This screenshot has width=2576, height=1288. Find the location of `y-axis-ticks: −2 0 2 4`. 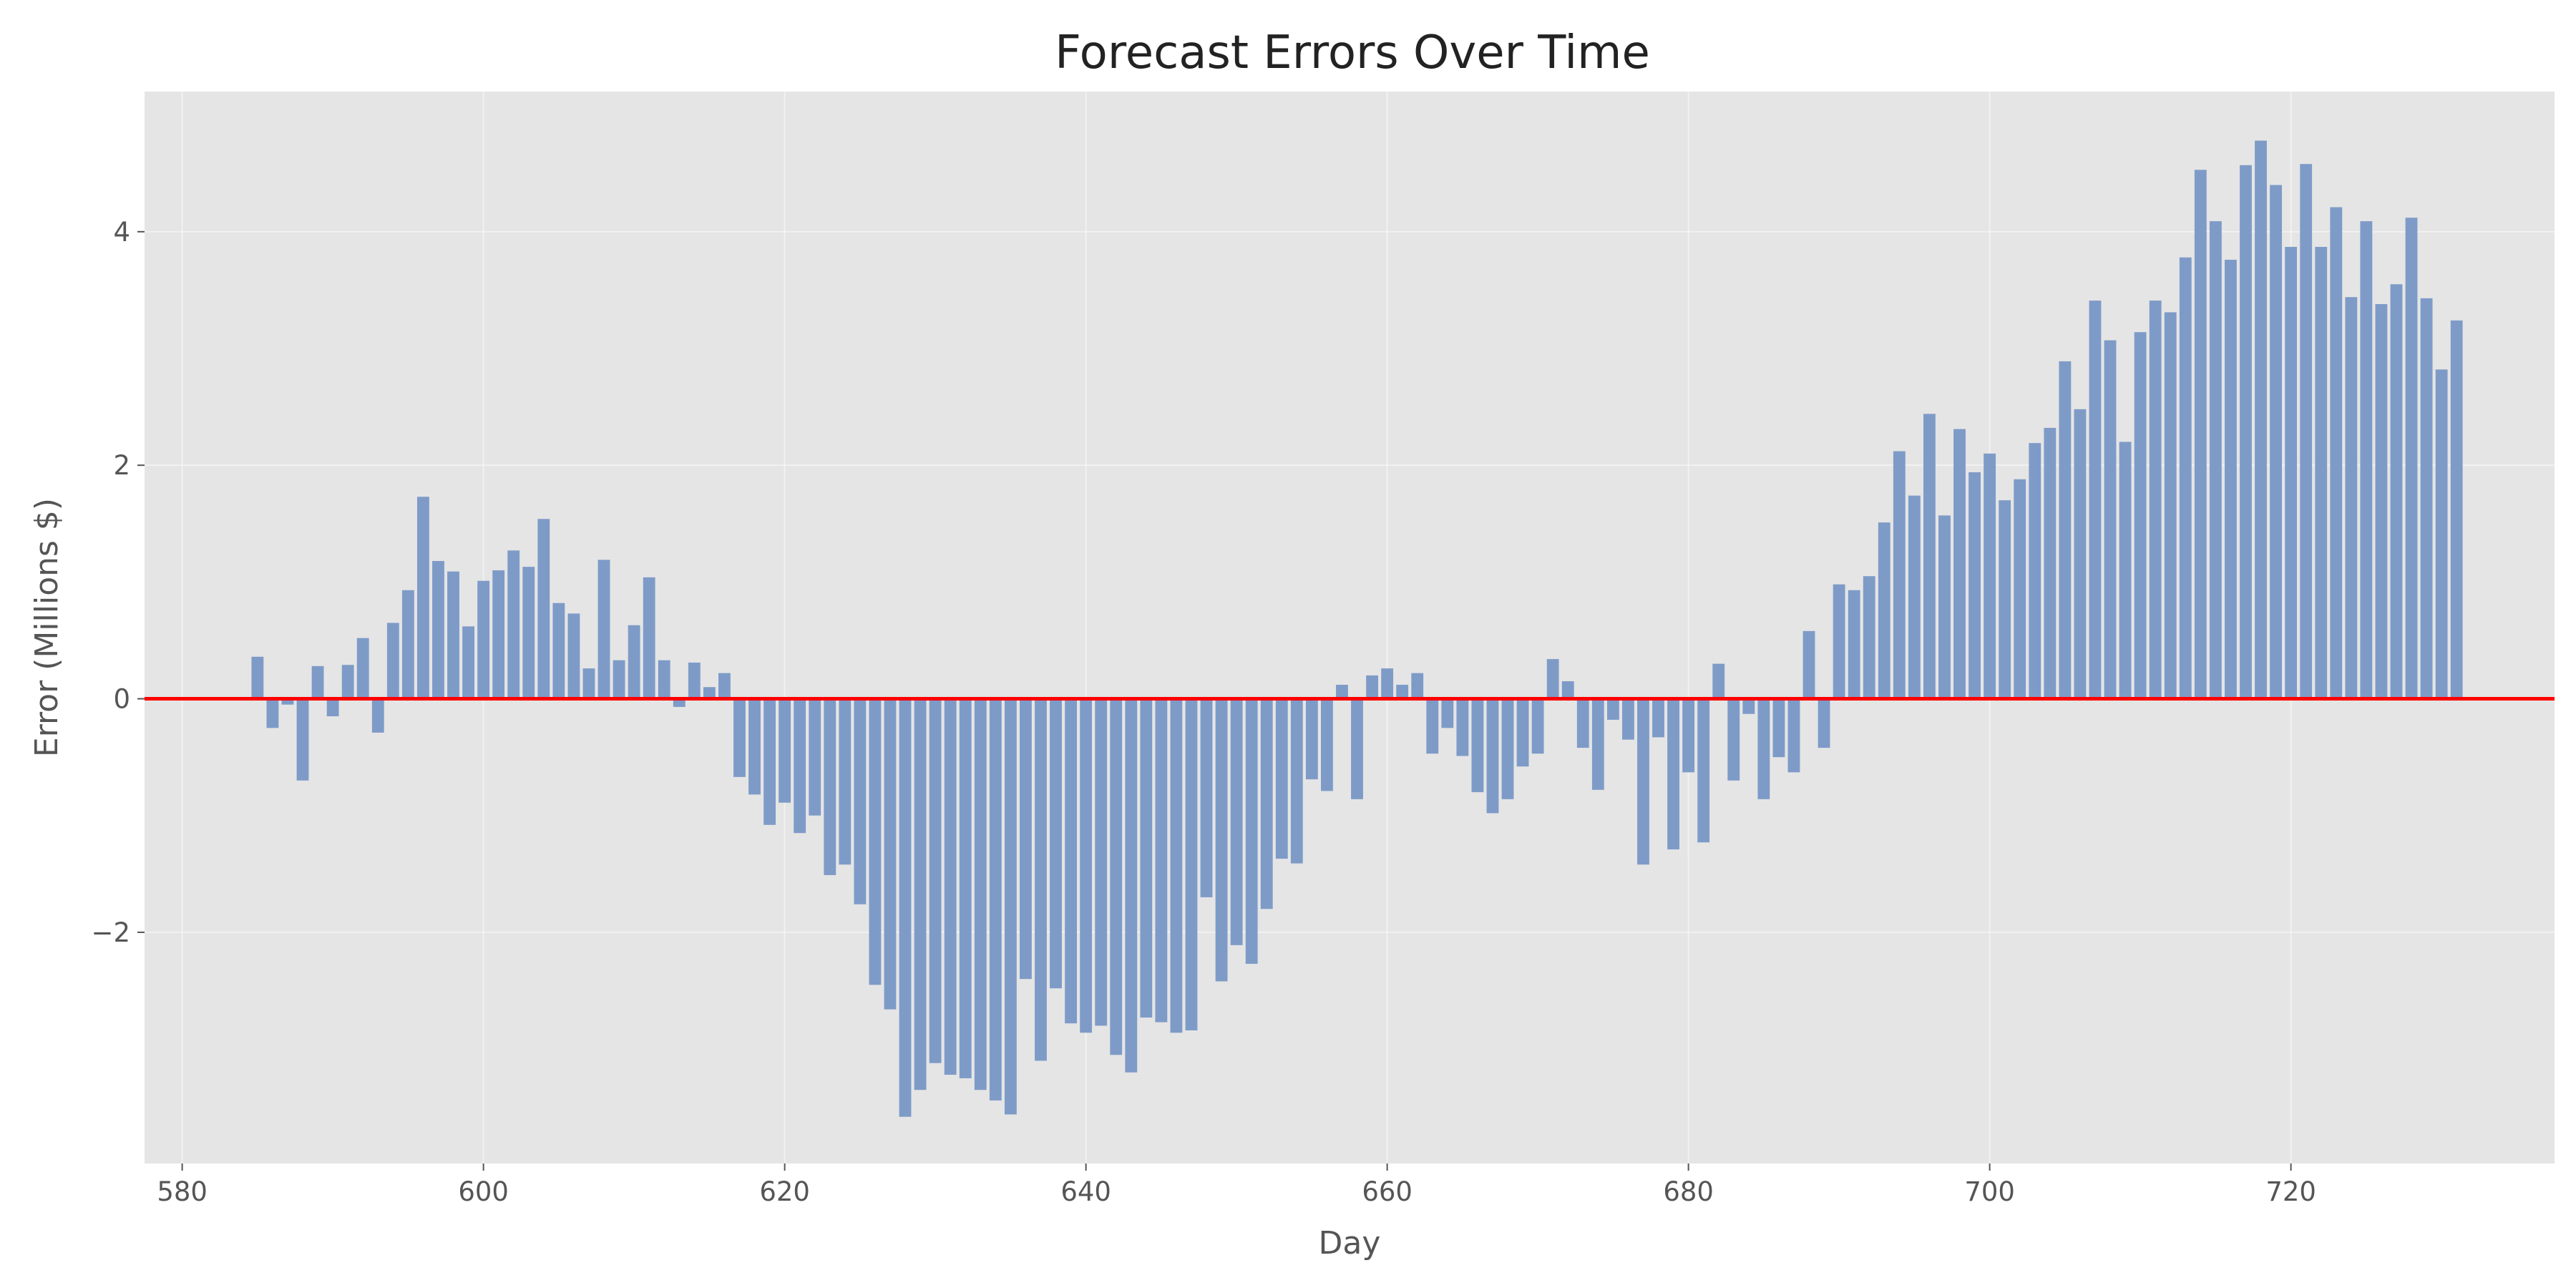

y-axis-ticks: −2 0 2 4 is located at coordinates (118, 582).